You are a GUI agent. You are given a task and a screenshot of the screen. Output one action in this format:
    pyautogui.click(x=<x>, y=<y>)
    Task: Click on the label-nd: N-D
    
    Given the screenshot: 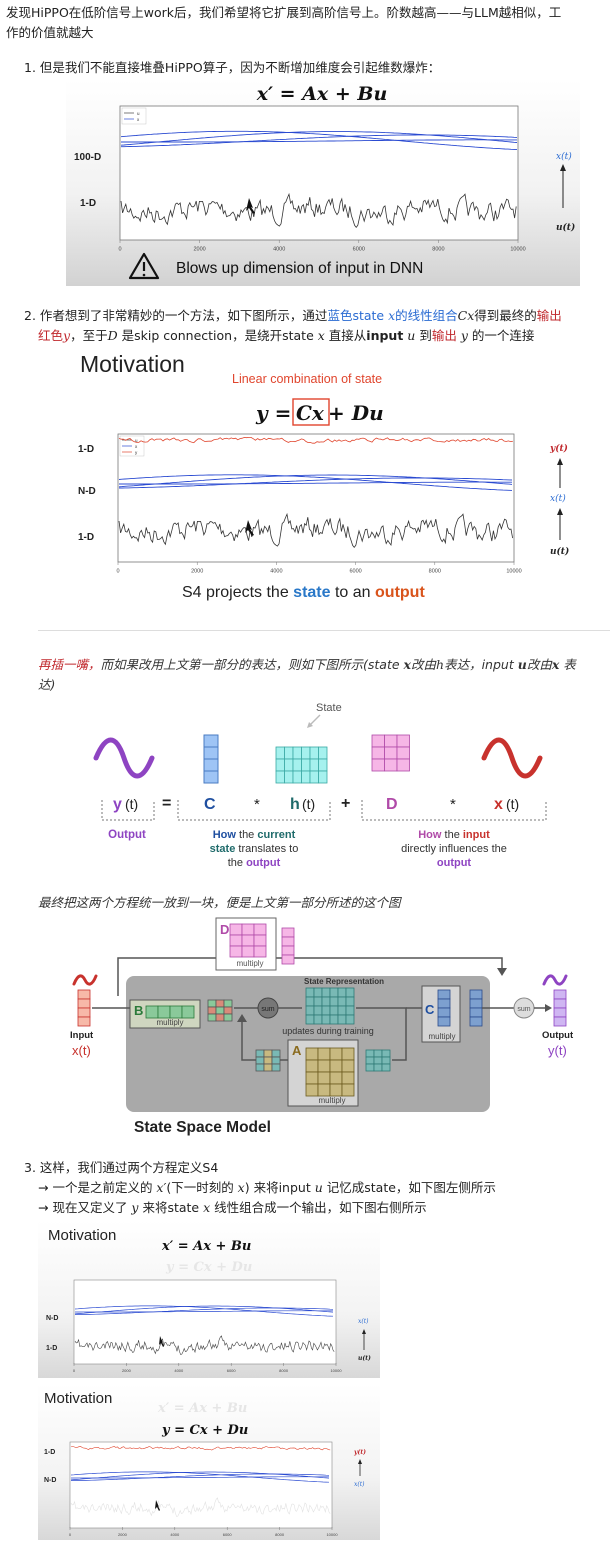 What is the action you would take?
    pyautogui.click(x=87, y=491)
    